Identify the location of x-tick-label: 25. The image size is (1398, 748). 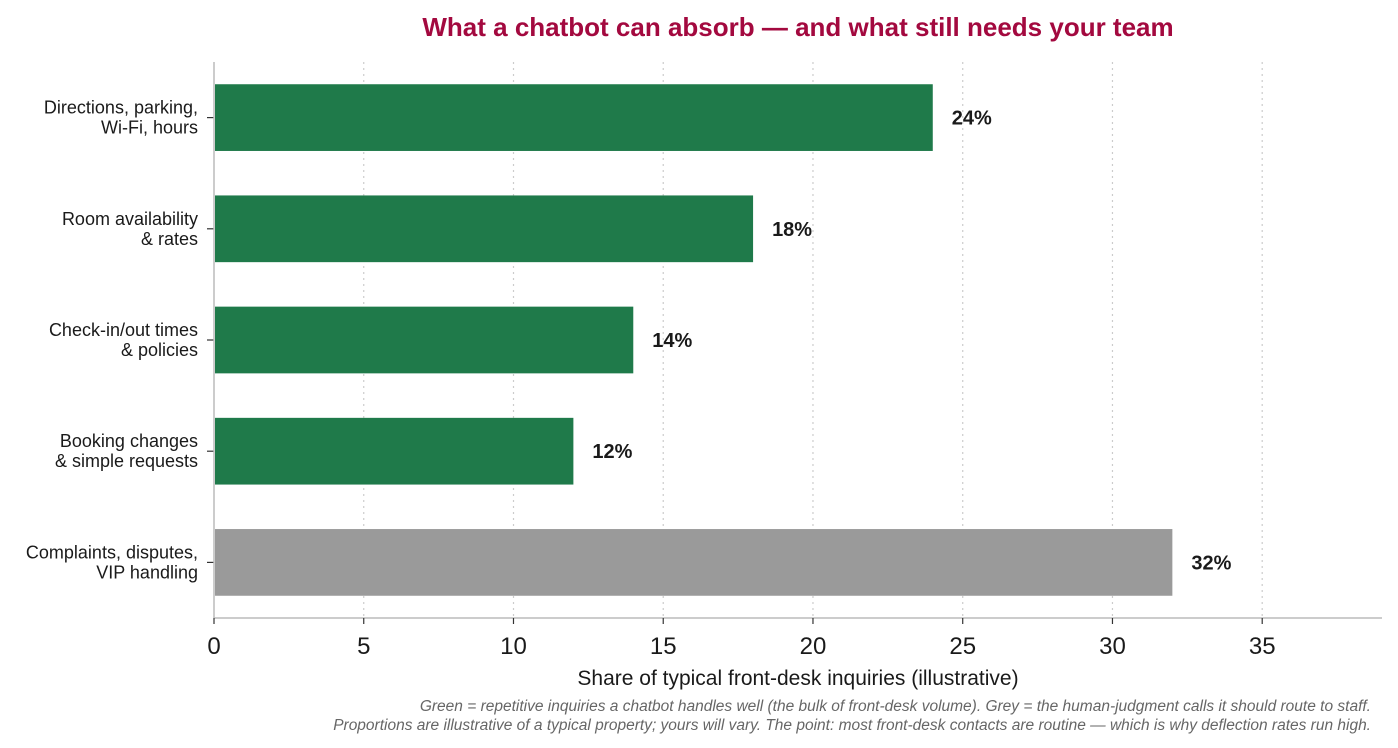
(962, 646).